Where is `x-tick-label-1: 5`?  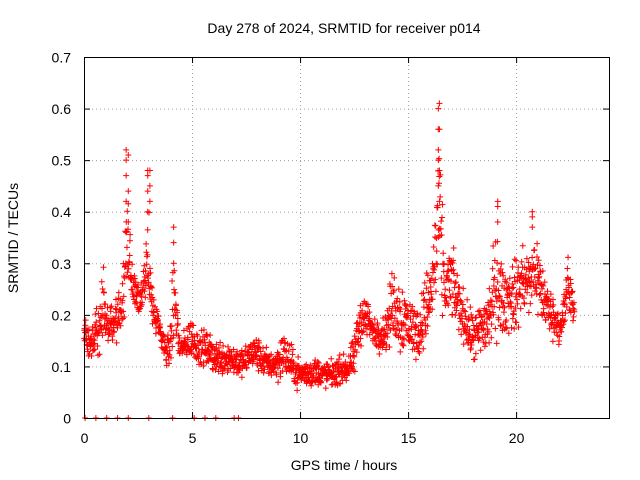 x-tick-label-1: 5 is located at coordinates (193, 438).